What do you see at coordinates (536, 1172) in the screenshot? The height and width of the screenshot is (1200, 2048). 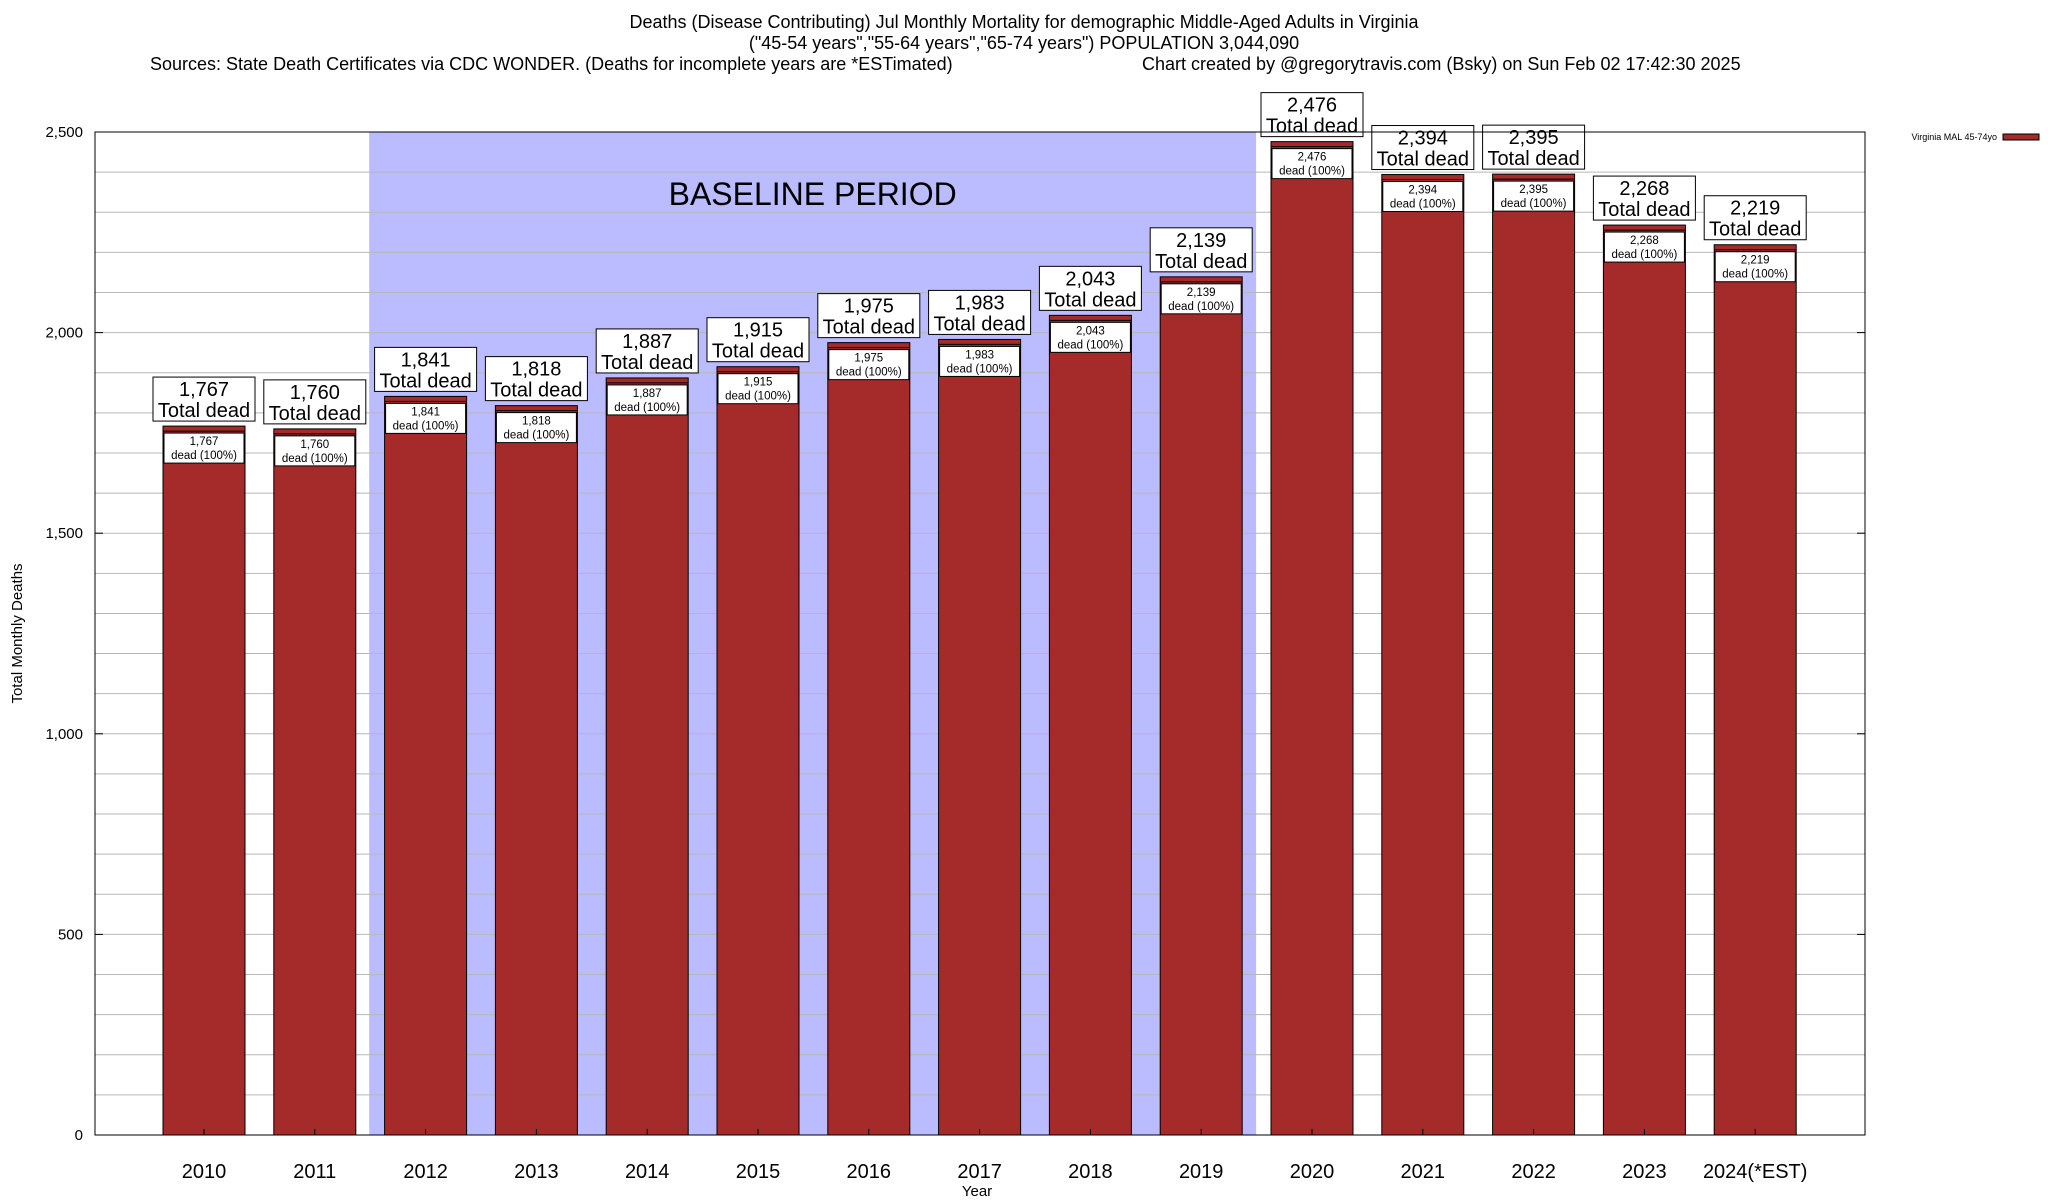 I see `x-tick-label: 2013` at bounding box center [536, 1172].